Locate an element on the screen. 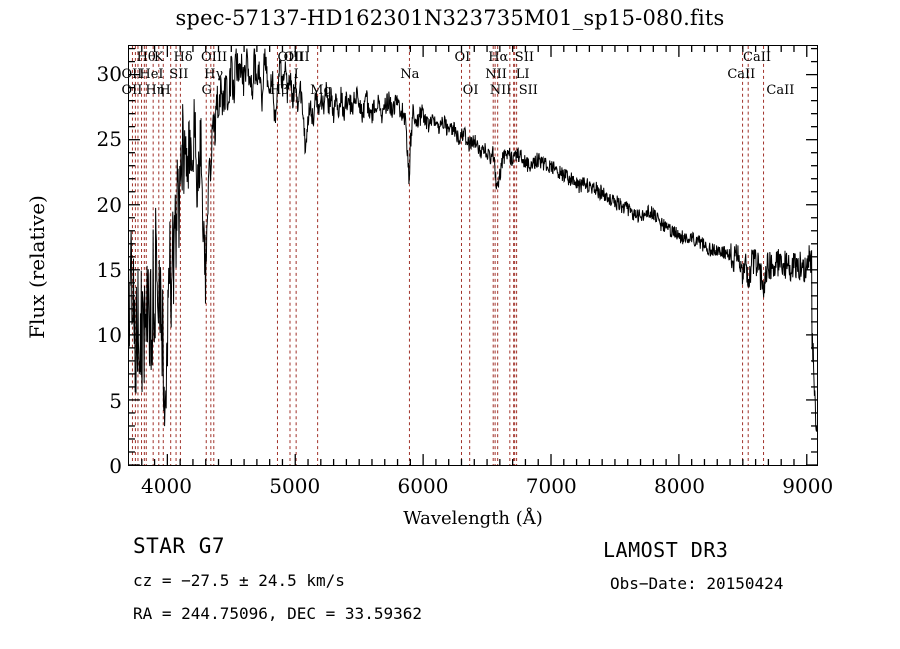 Image resolution: width=900 pixels, height=649 pixels. x-tick-label: 5000 is located at coordinates (295, 486).